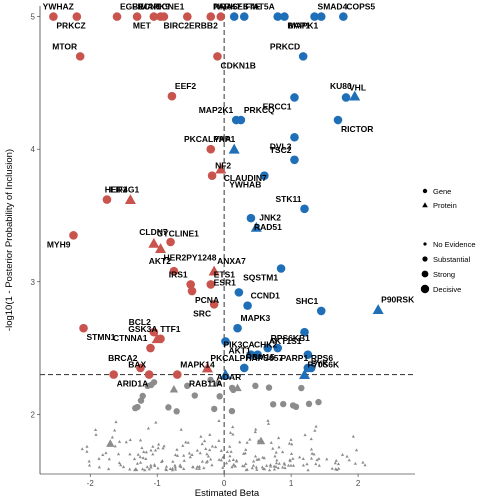 Image resolution: width=504 pixels, height=504 pixels. What do you see at coordinates (132, 7) in the screenshot?
I see `point-label: EGFR` at bounding box center [132, 7].